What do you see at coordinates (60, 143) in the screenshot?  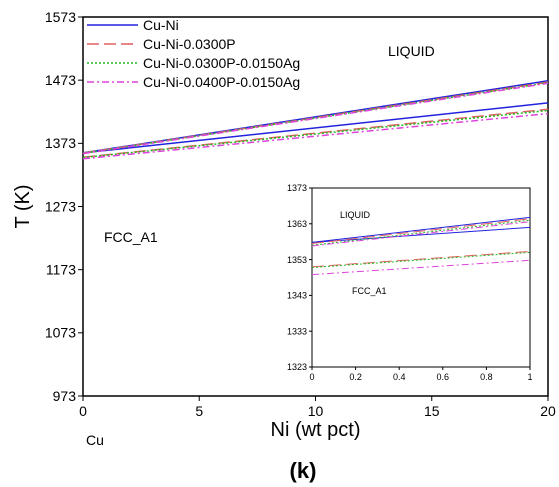 I see `main-y-tick-label: 1373` at bounding box center [60, 143].